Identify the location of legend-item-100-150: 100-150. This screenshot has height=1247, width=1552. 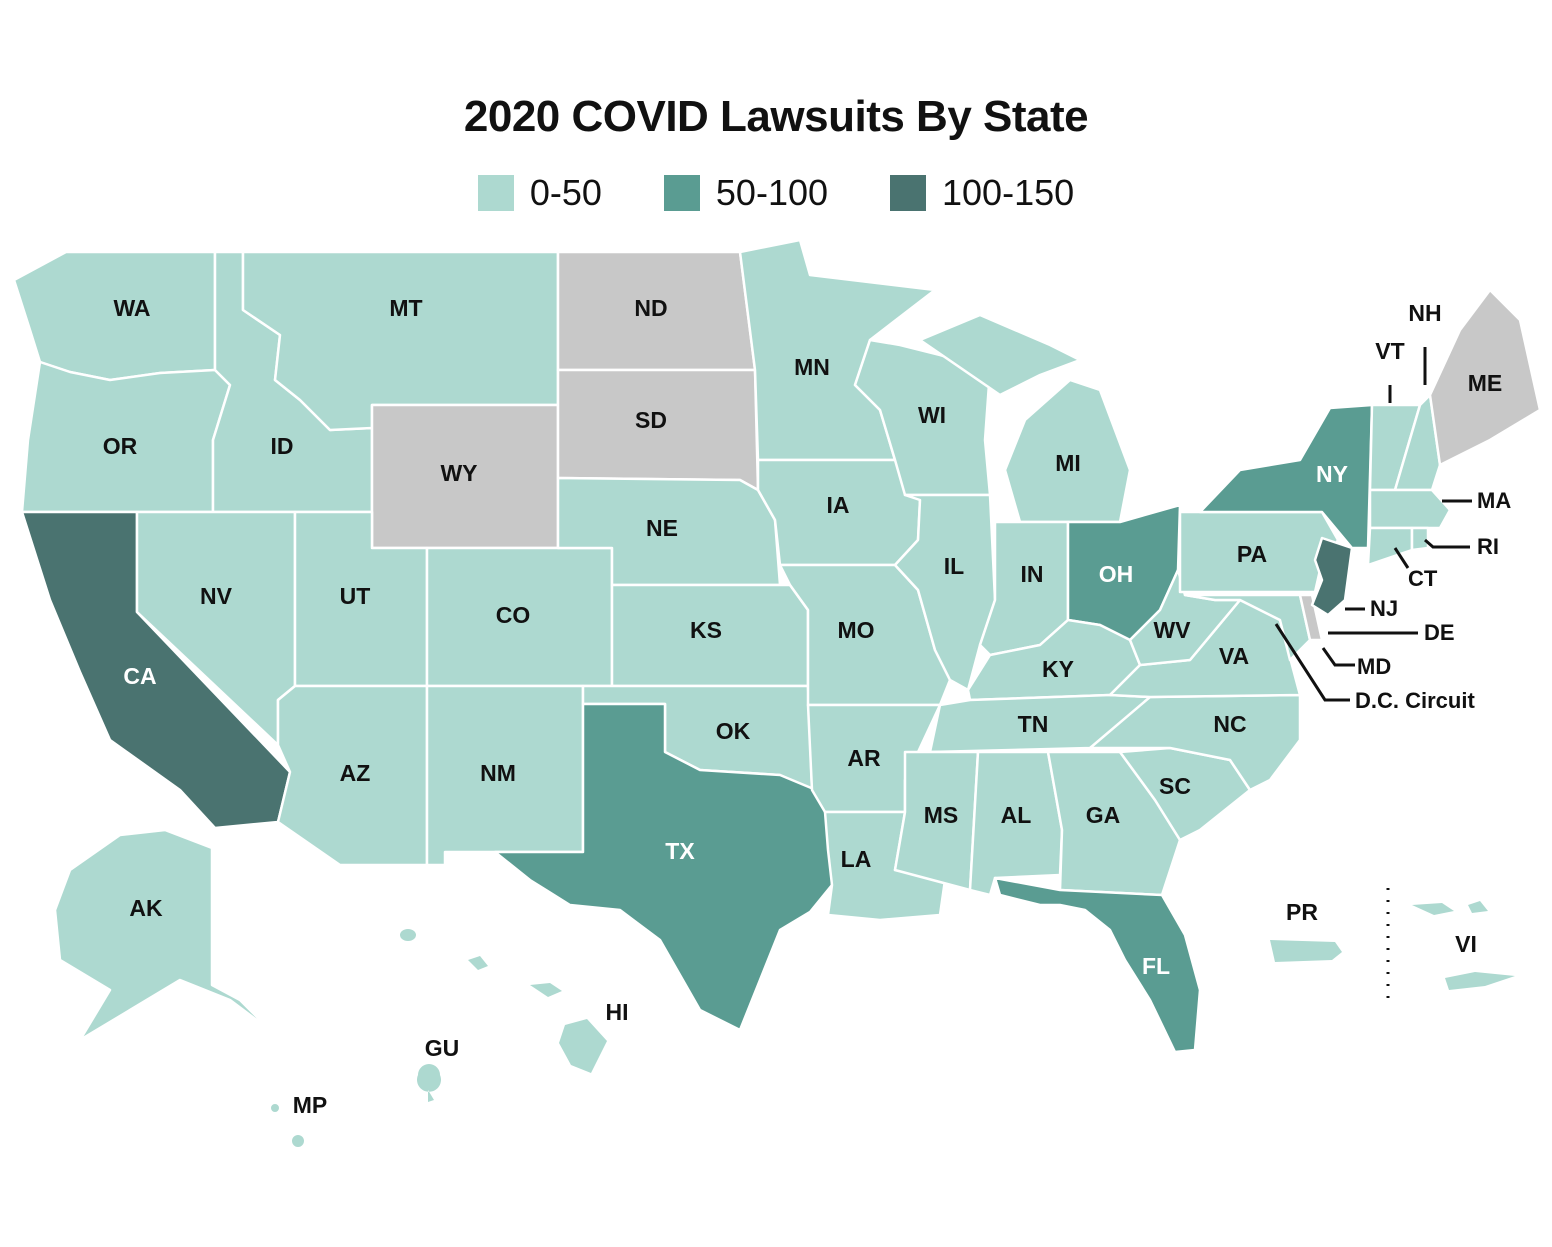
(982, 193).